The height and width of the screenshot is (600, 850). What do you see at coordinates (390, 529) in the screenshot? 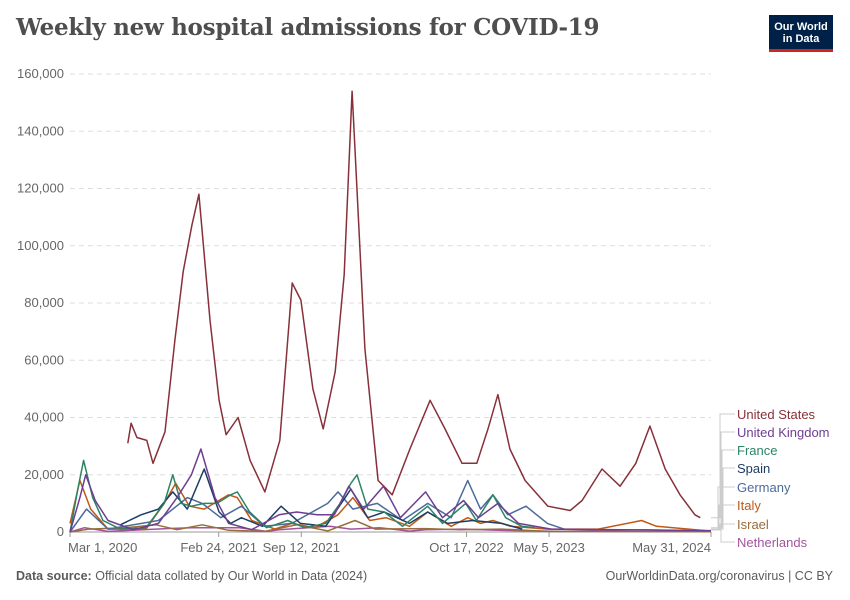
I see `series-line-netherlands` at bounding box center [390, 529].